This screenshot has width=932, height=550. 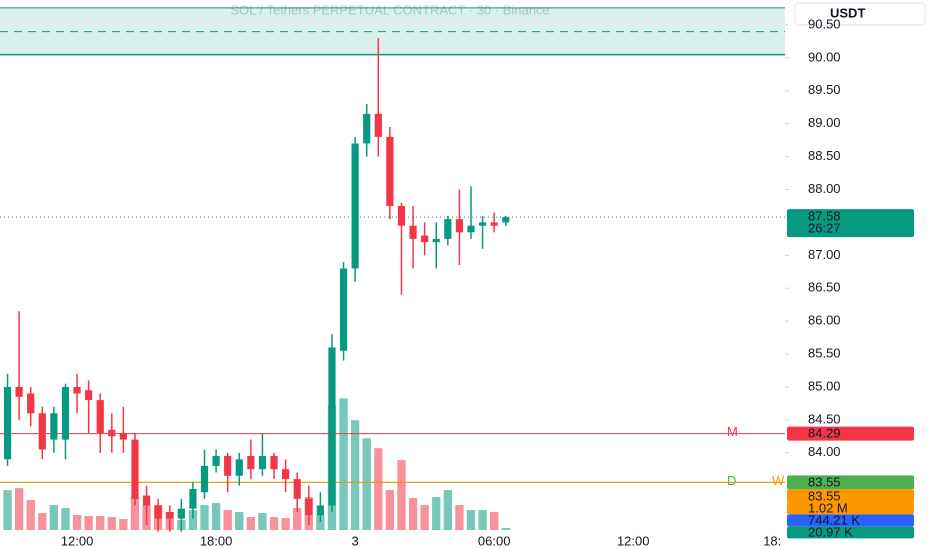 What do you see at coordinates (772, 540) in the screenshot?
I see `x-tick-label: 18:` at bounding box center [772, 540].